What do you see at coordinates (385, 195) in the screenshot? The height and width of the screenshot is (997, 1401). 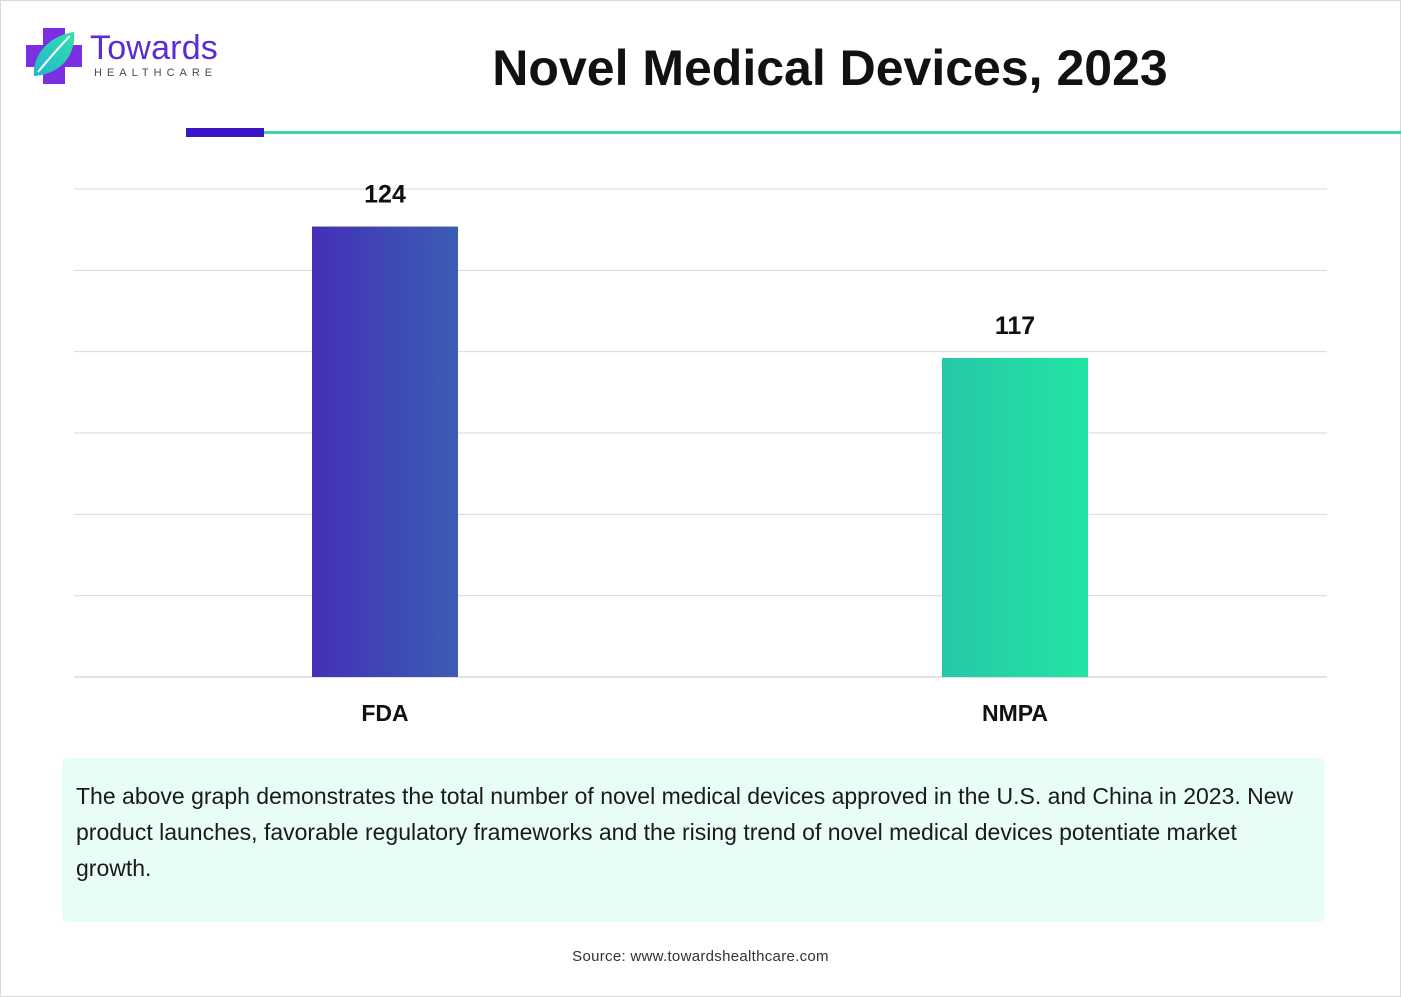 I see `data-label-fda: 124` at bounding box center [385, 195].